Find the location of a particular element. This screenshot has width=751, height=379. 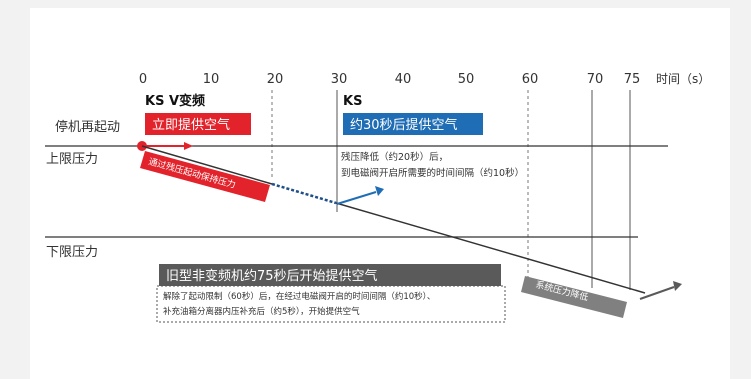

tick-0: 0 is located at coordinates (143, 79).